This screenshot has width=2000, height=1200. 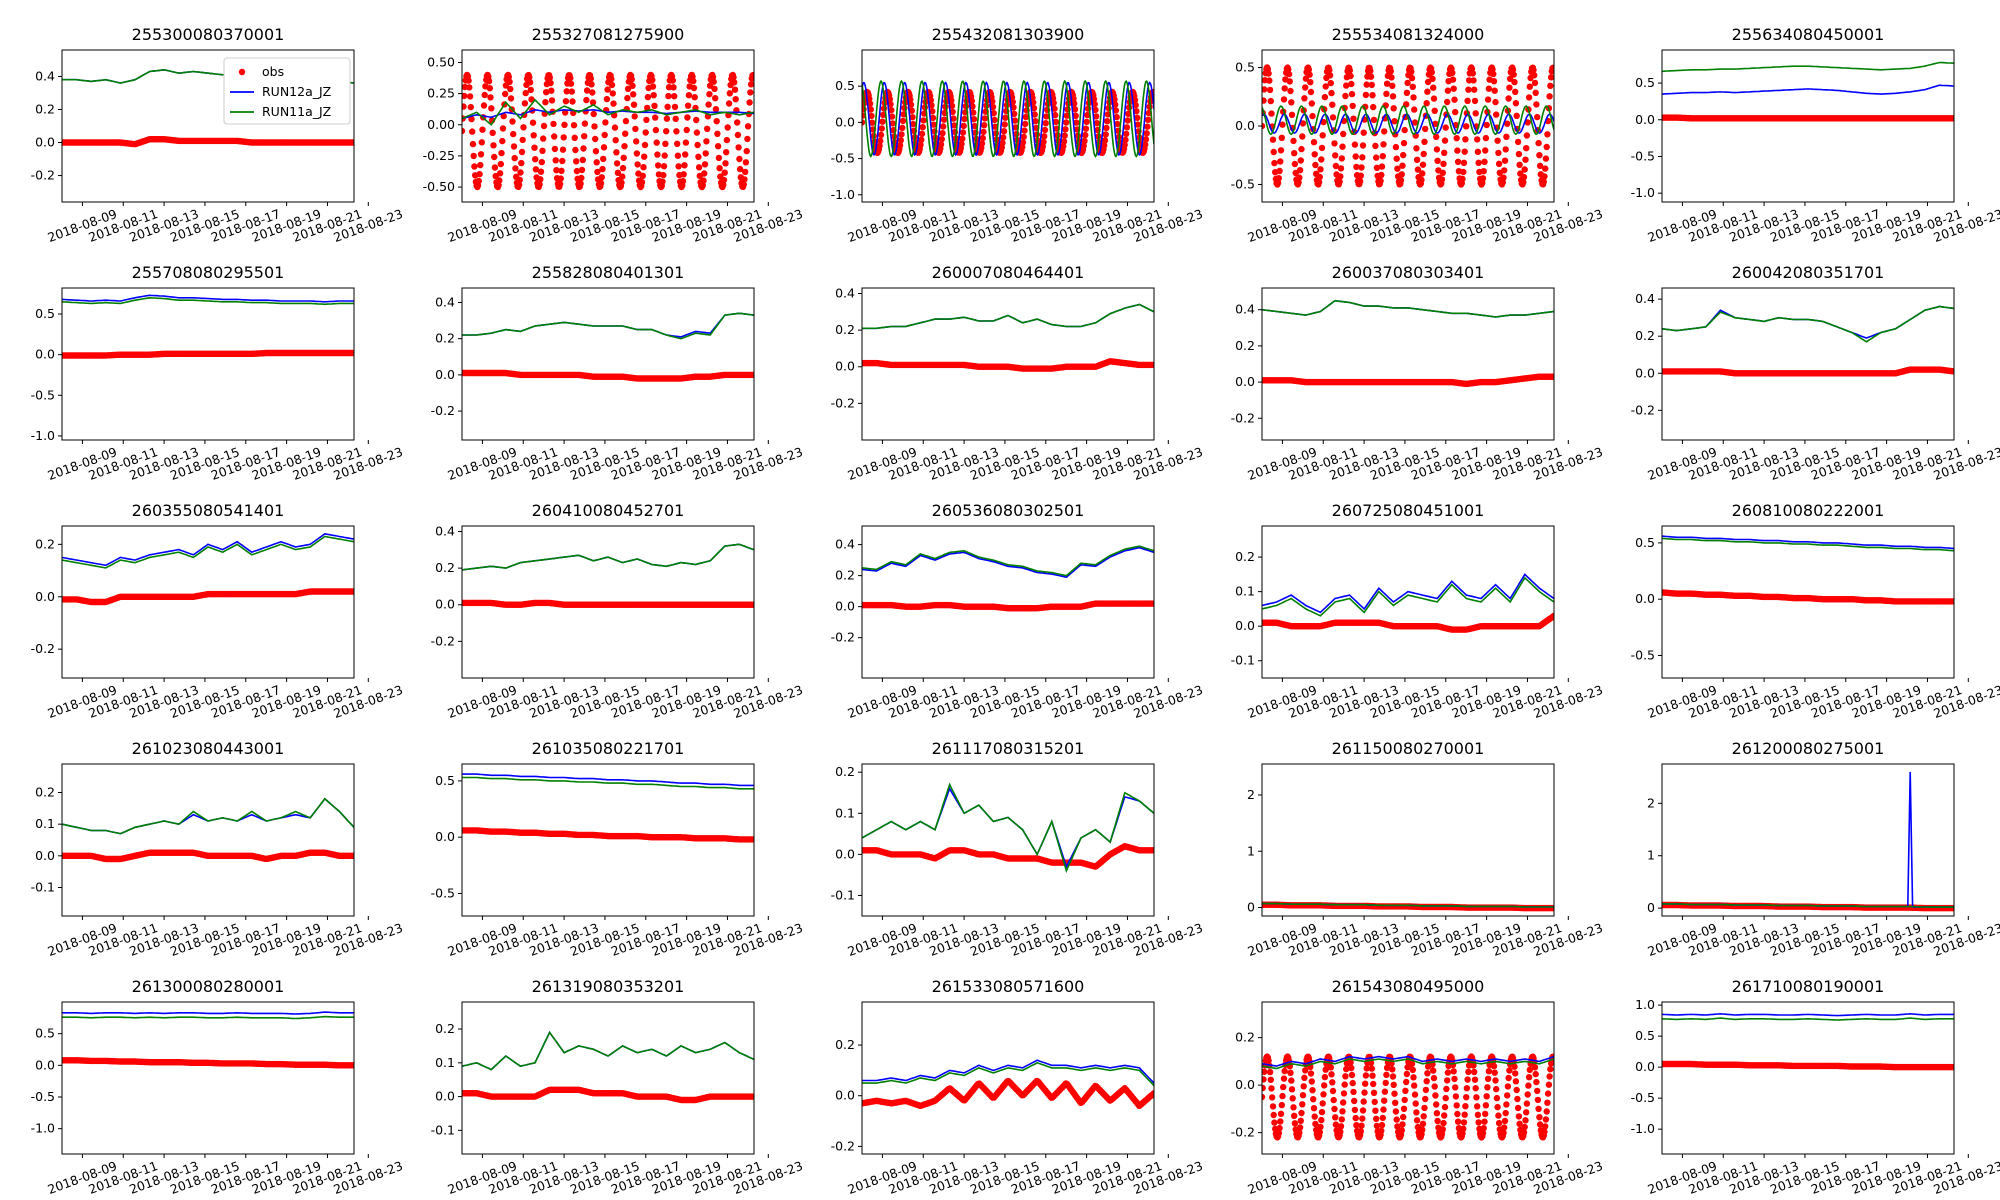 What do you see at coordinates (441, 61) in the screenshot?
I see `y-tick-label: 0.50` at bounding box center [441, 61].